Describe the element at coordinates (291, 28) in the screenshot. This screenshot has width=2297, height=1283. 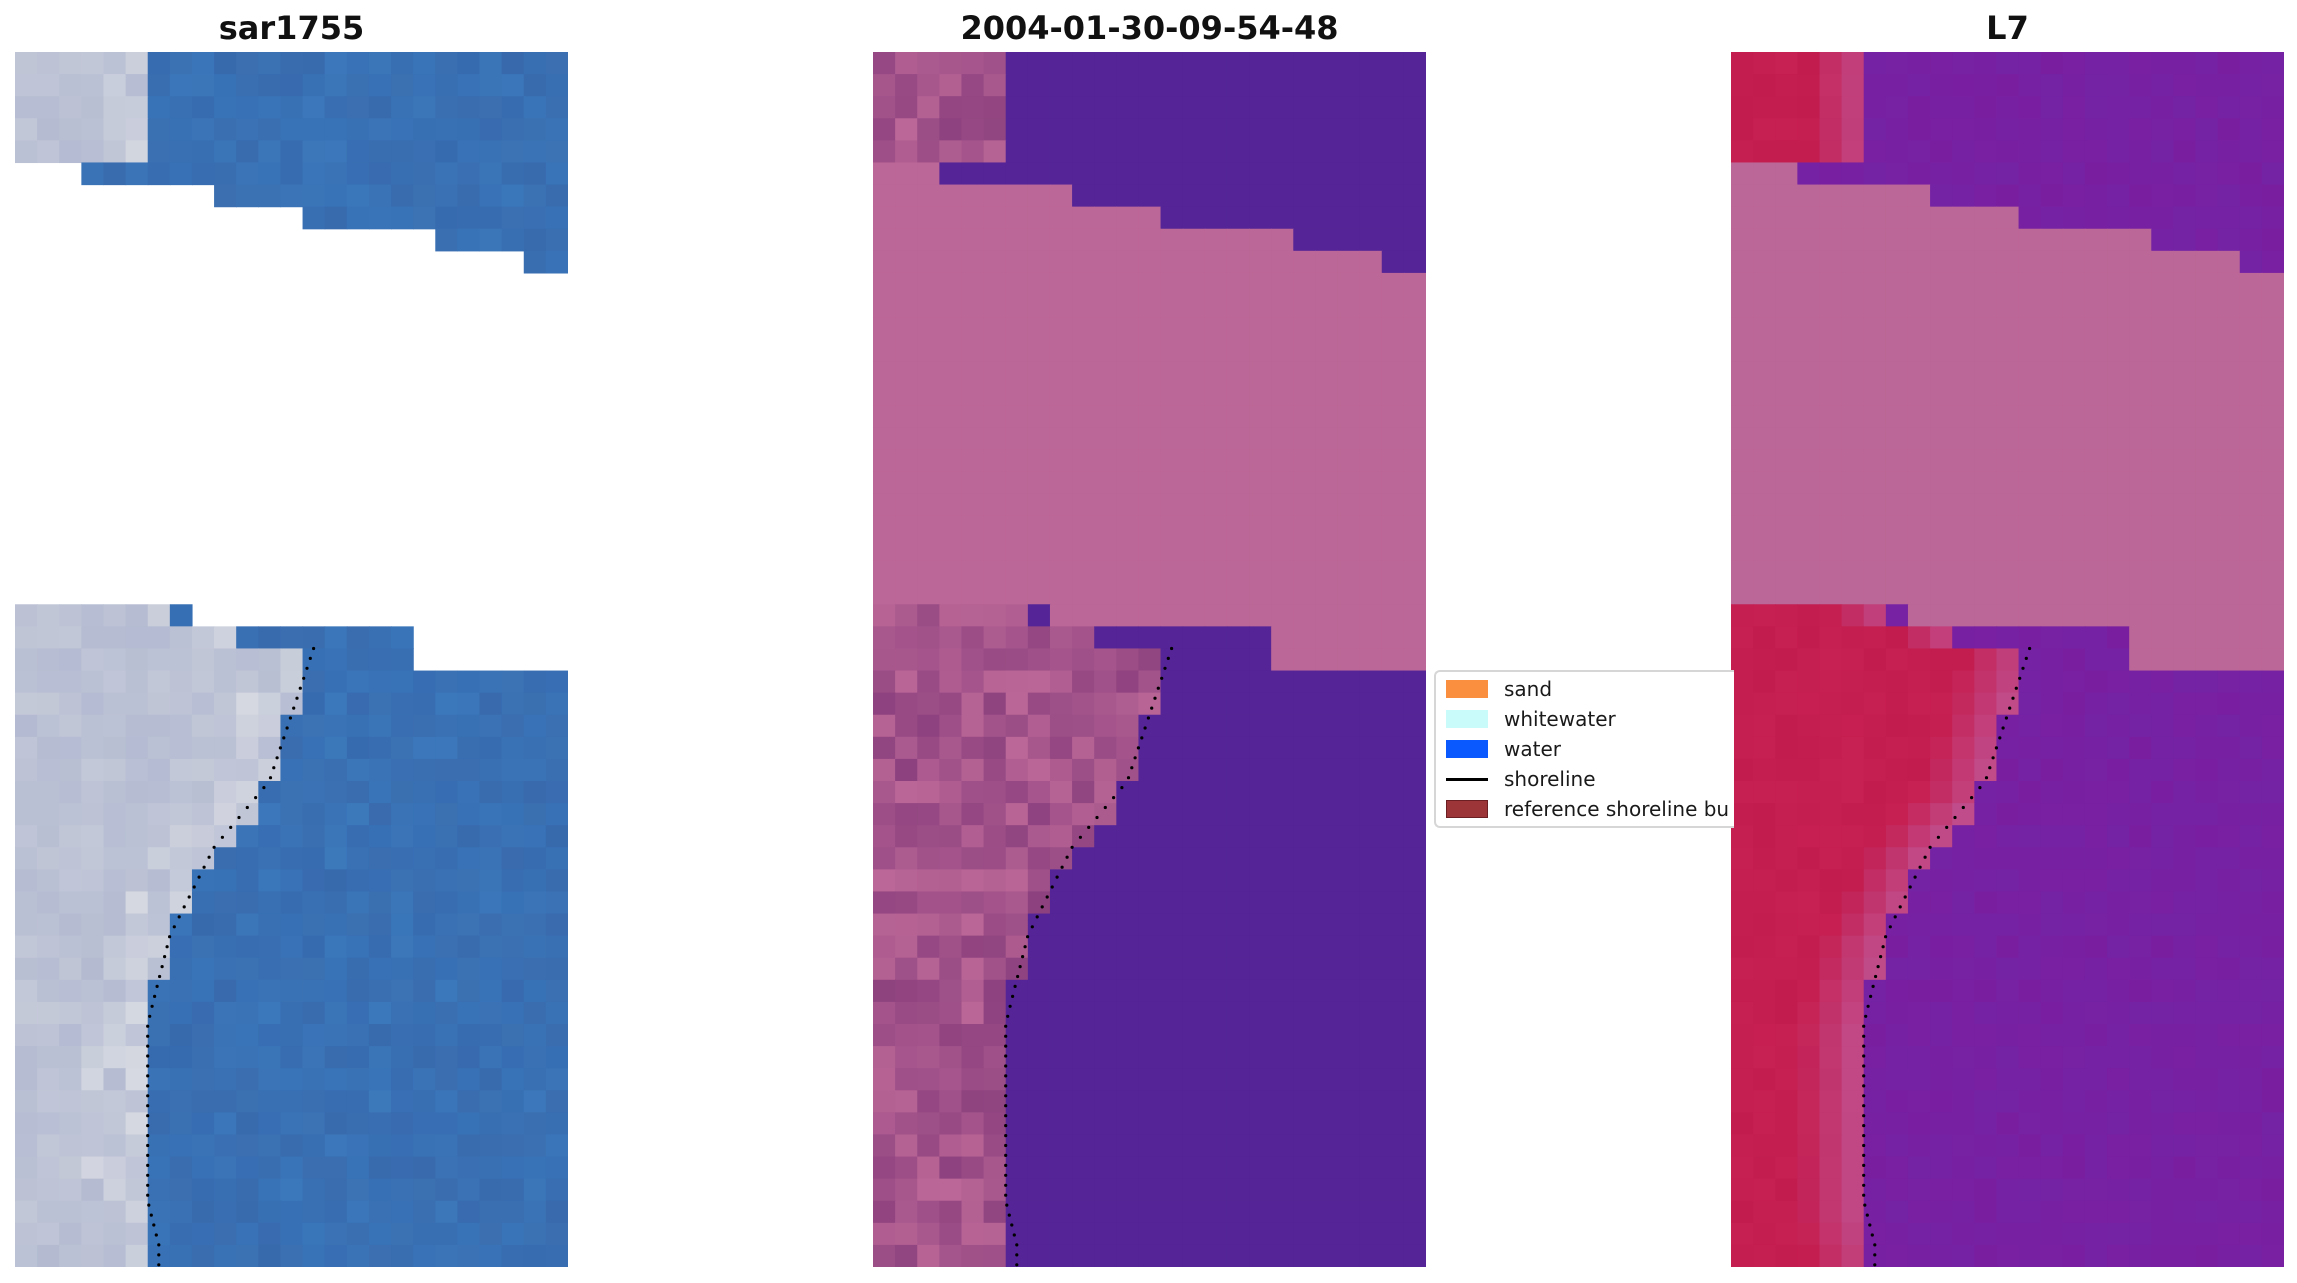
I see `panel-title-1: sar1755` at that location.